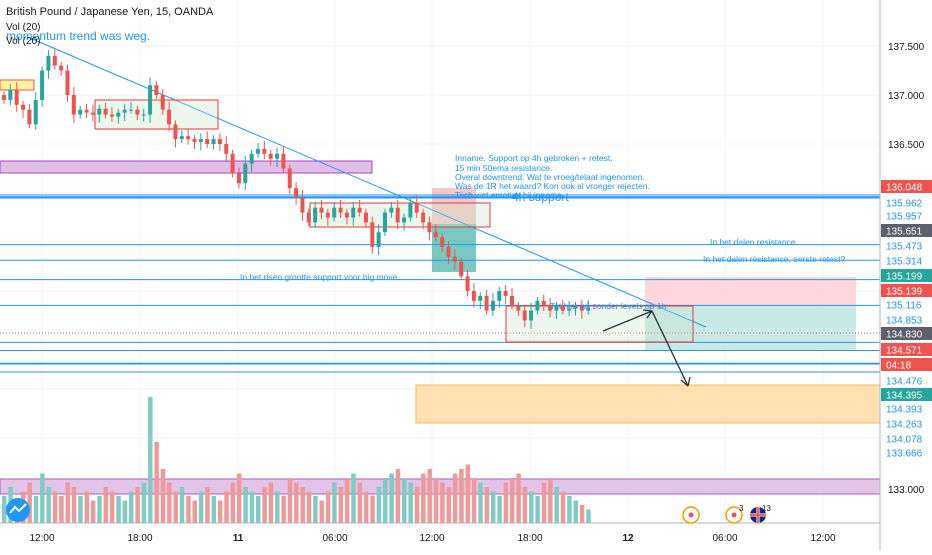  What do you see at coordinates (904, 277) in the screenshot?
I see `price-label: 135.199` at bounding box center [904, 277].